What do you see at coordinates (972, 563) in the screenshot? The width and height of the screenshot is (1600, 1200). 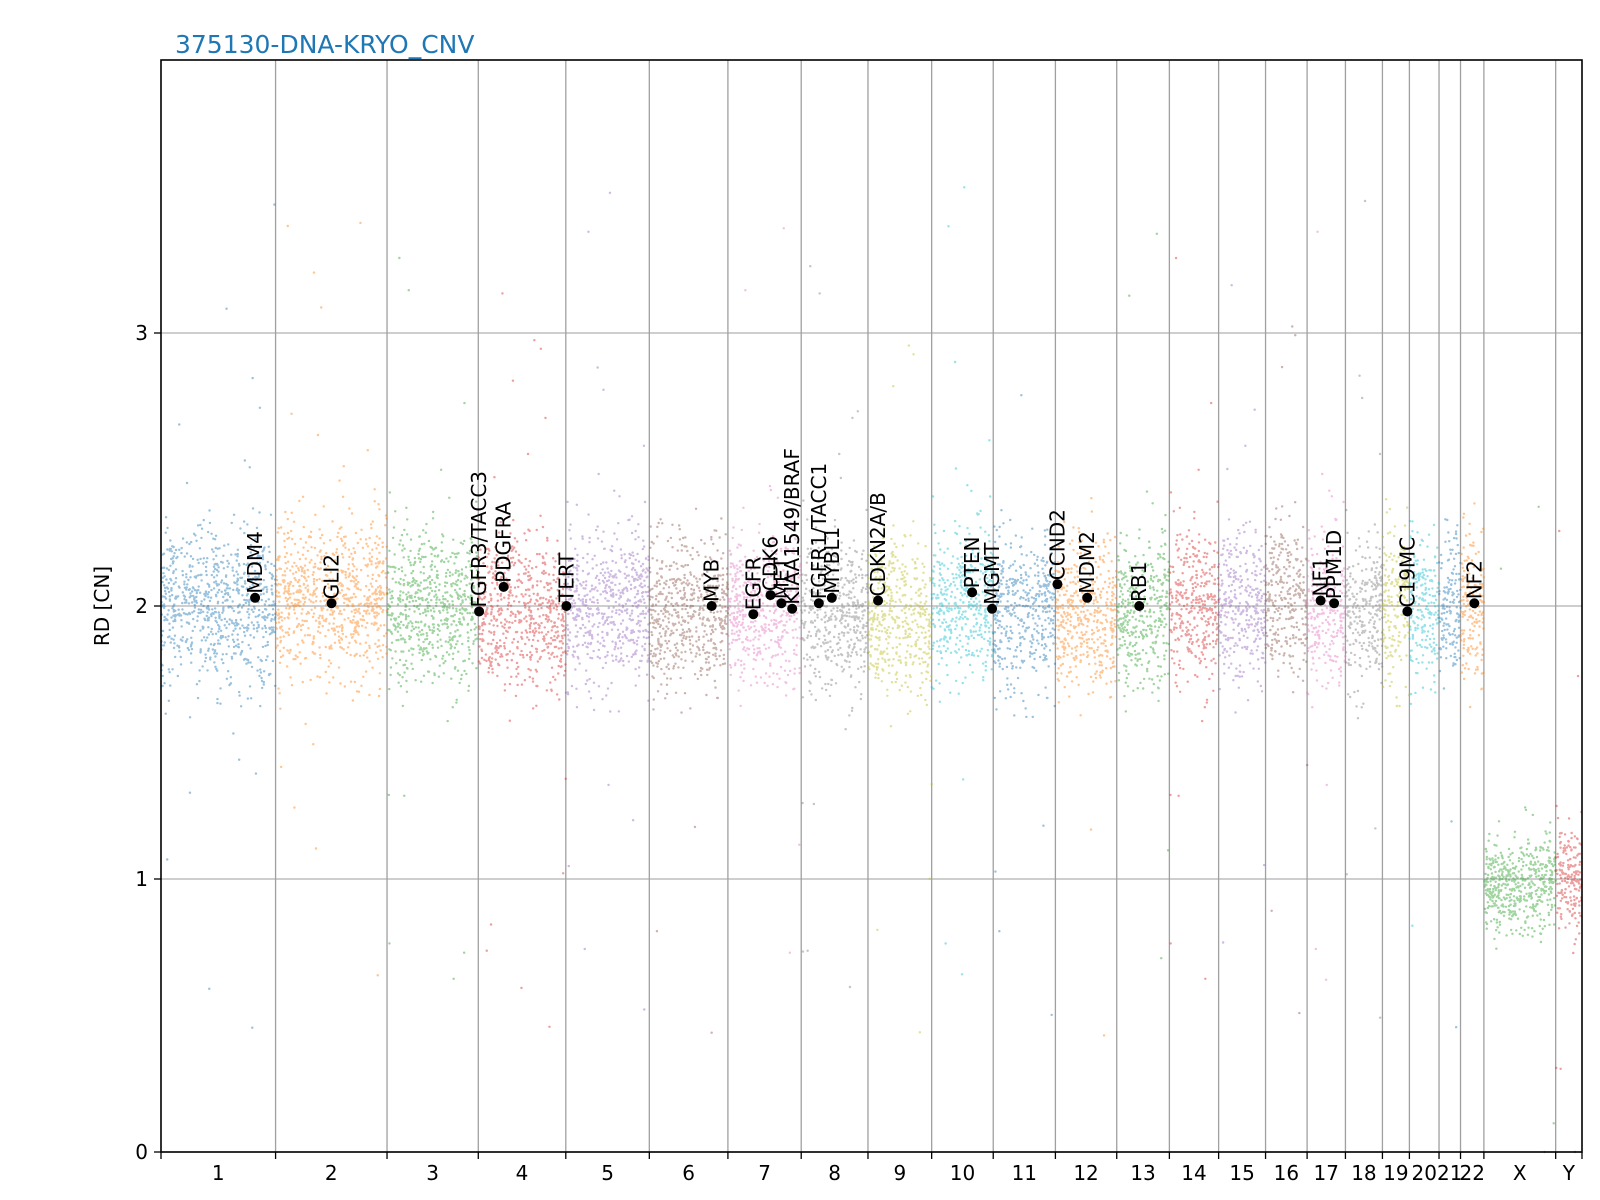 I see `gene-label: PTEN` at bounding box center [972, 563].